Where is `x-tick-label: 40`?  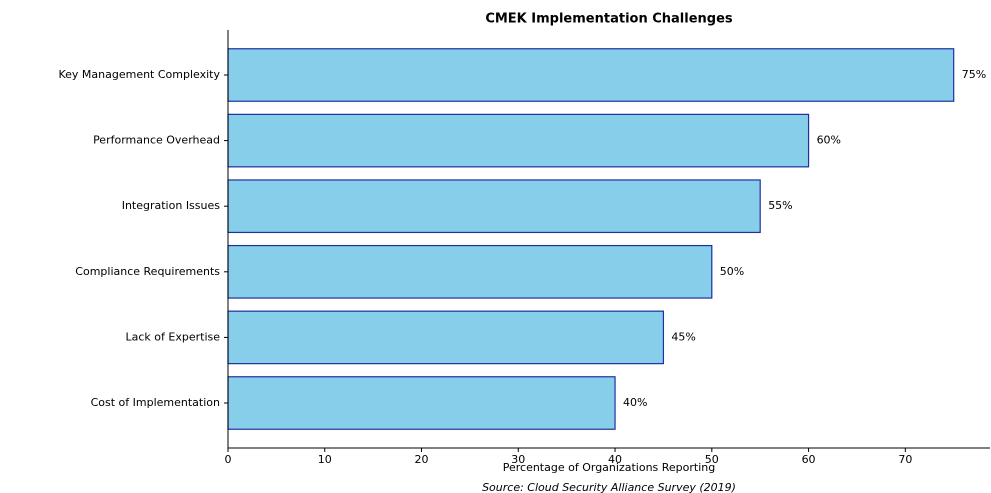 x-tick-label: 40 is located at coordinates (615, 459).